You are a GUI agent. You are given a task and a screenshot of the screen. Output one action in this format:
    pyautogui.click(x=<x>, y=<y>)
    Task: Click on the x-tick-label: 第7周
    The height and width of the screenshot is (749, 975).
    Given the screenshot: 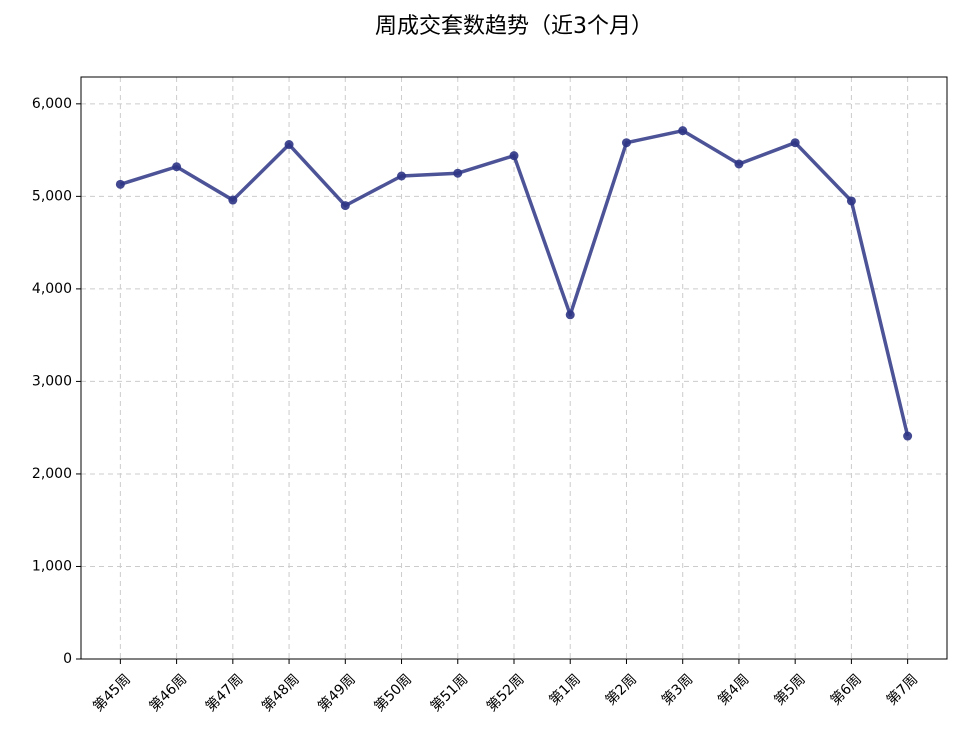 What is the action you would take?
    pyautogui.click(x=902, y=690)
    